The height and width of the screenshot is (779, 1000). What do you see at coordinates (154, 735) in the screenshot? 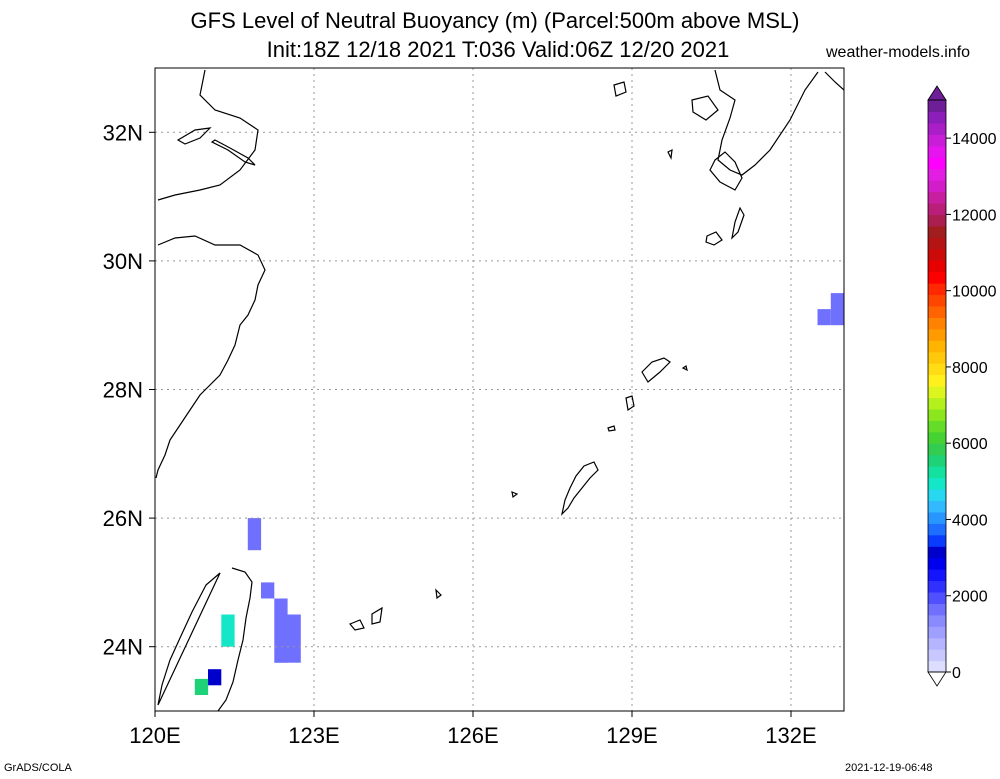
I see `lon-tick-label: 120E` at bounding box center [154, 735].